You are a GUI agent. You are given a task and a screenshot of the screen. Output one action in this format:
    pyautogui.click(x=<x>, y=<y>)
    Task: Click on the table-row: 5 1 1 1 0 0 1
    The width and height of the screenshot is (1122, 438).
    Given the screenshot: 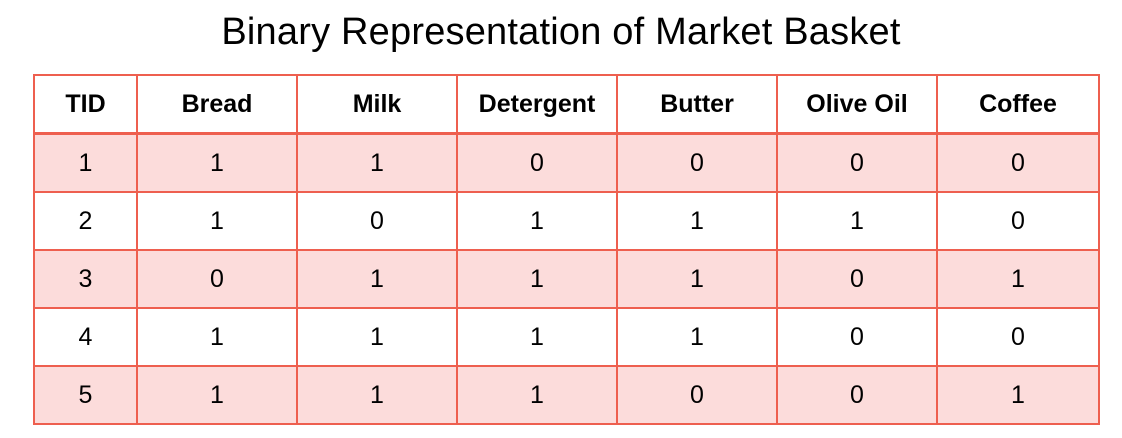 What is the action you would take?
    pyautogui.click(x=566, y=395)
    